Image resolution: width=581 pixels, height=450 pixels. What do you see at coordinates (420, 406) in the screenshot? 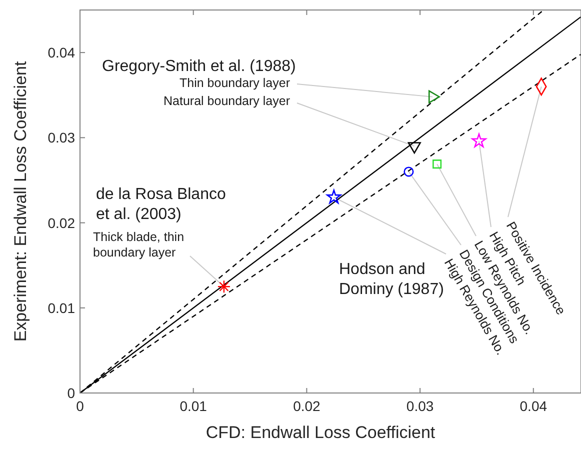
I see `x-tick-label: 0.03` at bounding box center [420, 406].